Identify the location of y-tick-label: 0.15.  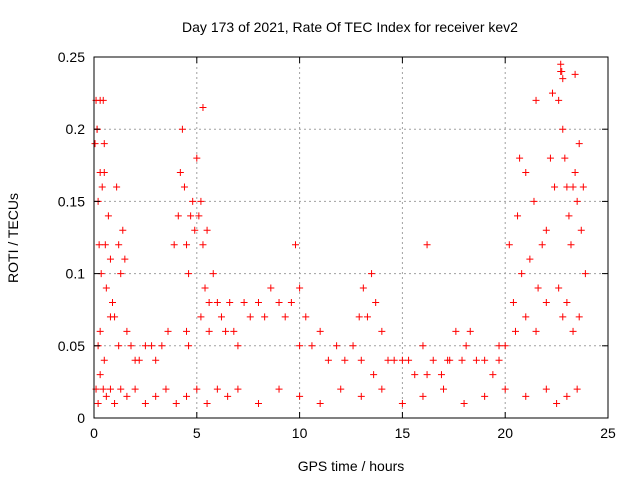
(71, 201).